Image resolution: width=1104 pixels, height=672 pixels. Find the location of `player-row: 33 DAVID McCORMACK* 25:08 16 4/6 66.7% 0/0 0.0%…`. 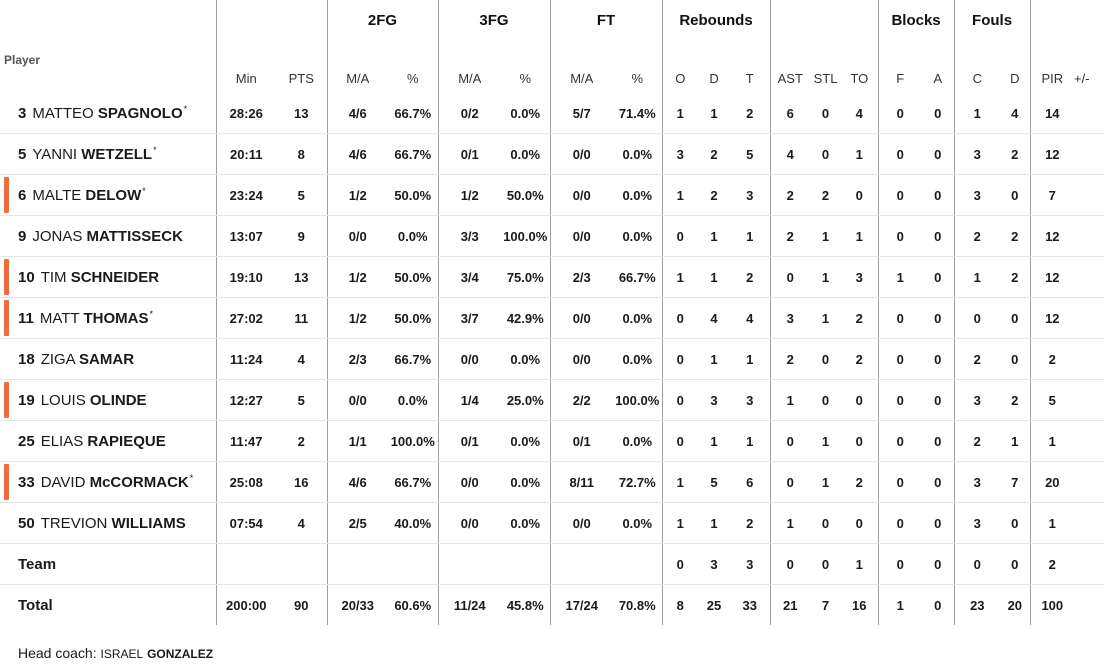

player-row: 33 DAVID McCORMACK* 25:08 16 4/6 66.7% 0/0 0.0%… is located at coordinates (552, 482).